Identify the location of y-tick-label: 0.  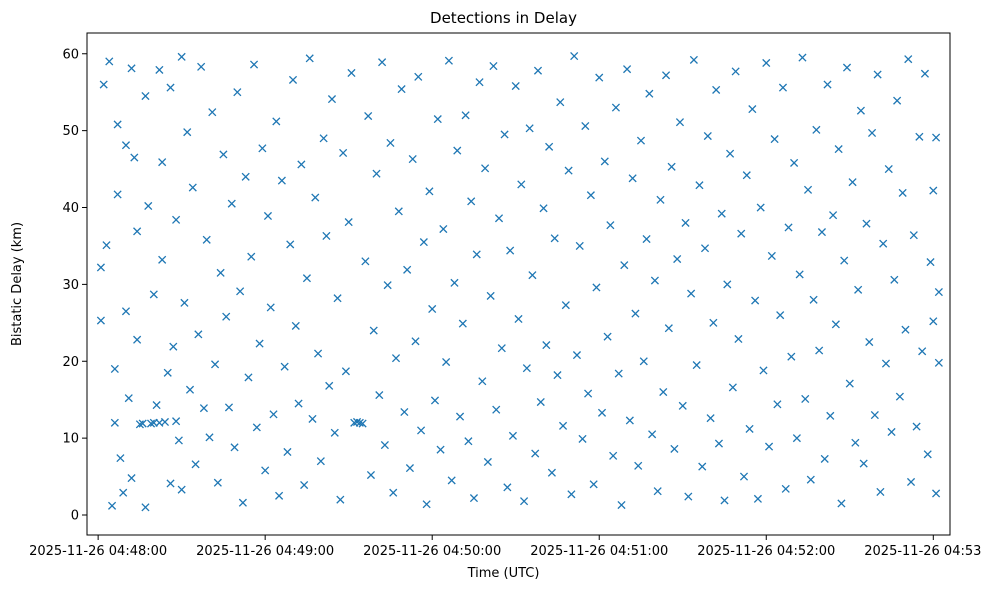
(75, 516).